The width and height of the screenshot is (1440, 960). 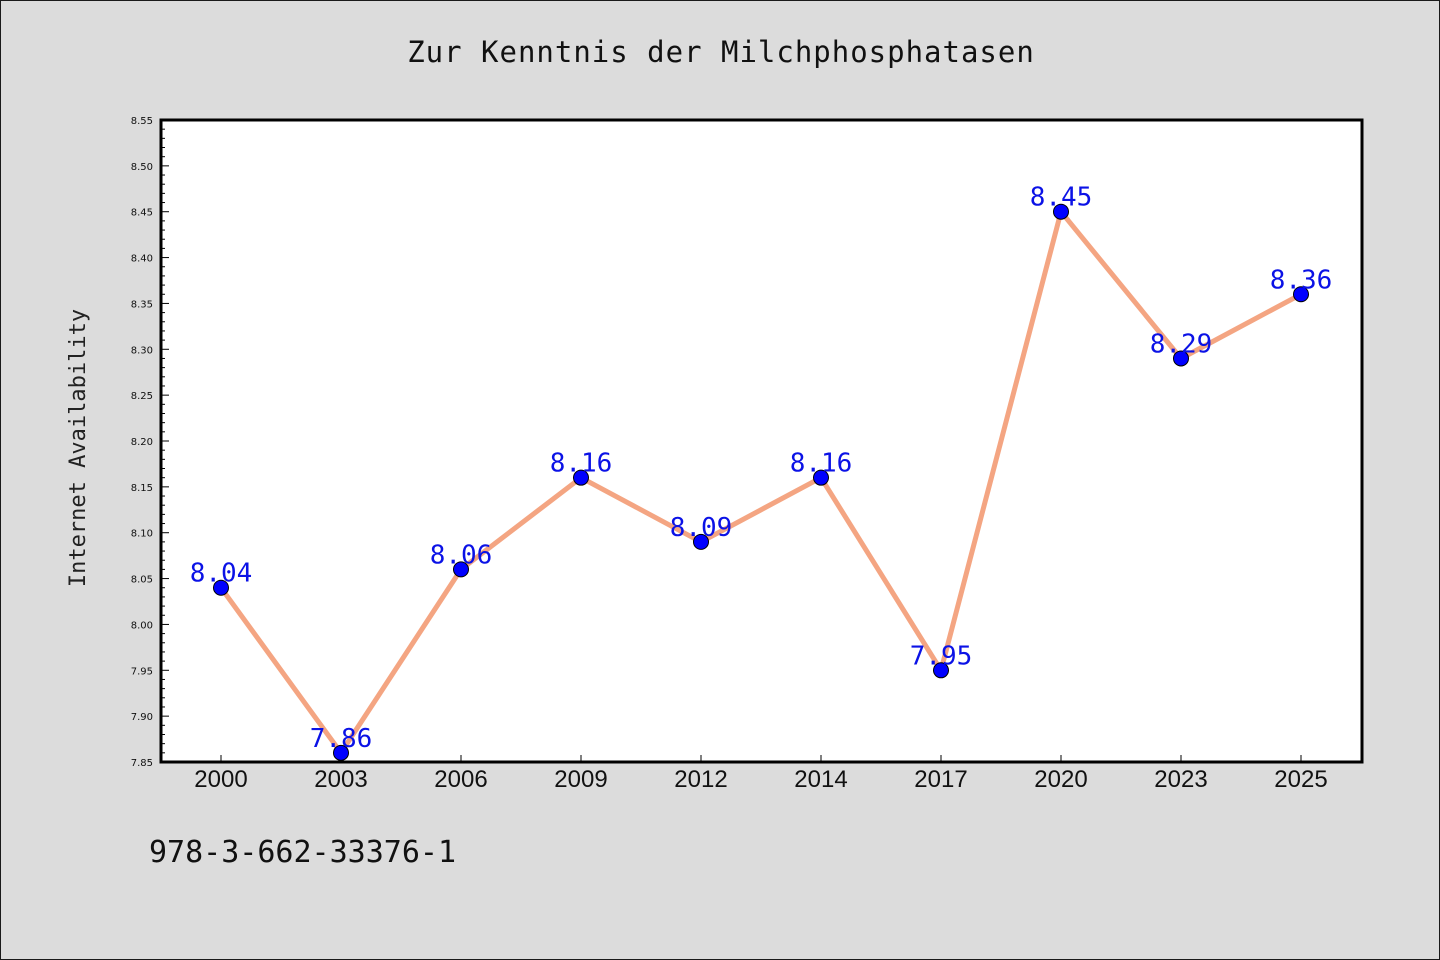 I want to click on x-tick-label: 2009, so click(x=580, y=779).